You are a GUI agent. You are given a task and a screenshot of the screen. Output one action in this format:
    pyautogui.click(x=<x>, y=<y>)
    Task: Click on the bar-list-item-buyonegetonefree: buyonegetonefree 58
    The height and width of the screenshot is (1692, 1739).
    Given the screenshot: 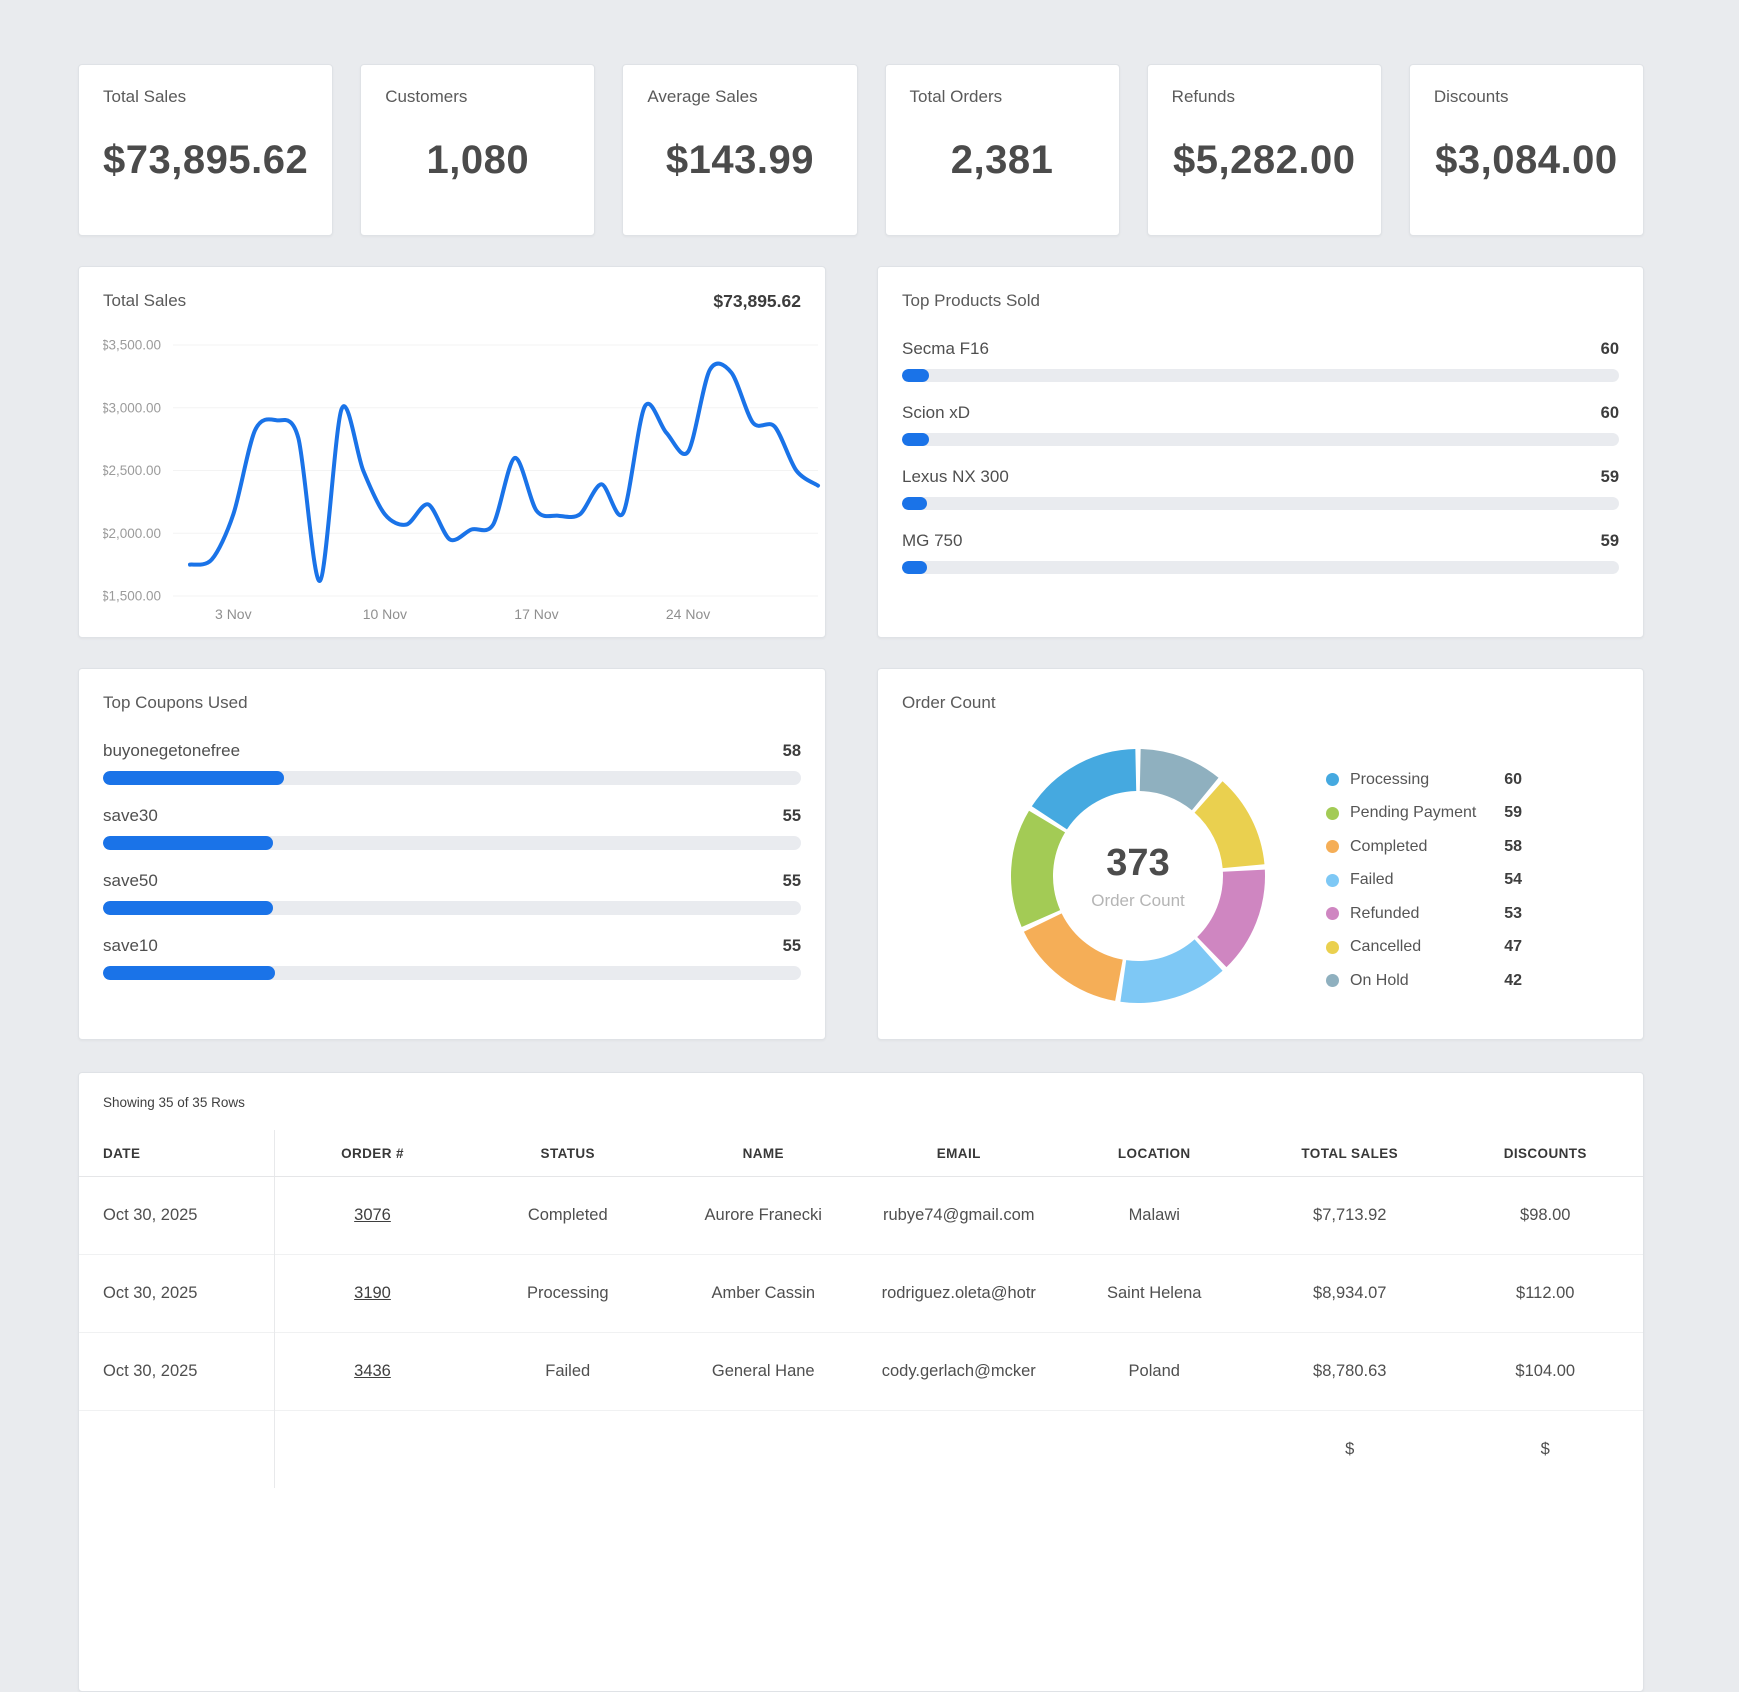 What is the action you would take?
    pyautogui.click(x=452, y=763)
    